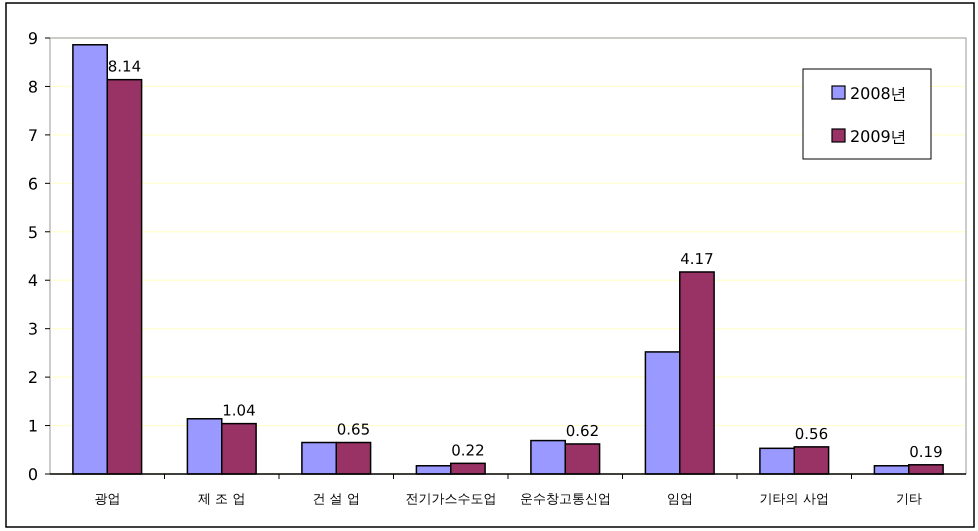 This screenshot has height=531, width=978. What do you see at coordinates (33, 135) in the screenshot?
I see `y-tick-label: 7` at bounding box center [33, 135].